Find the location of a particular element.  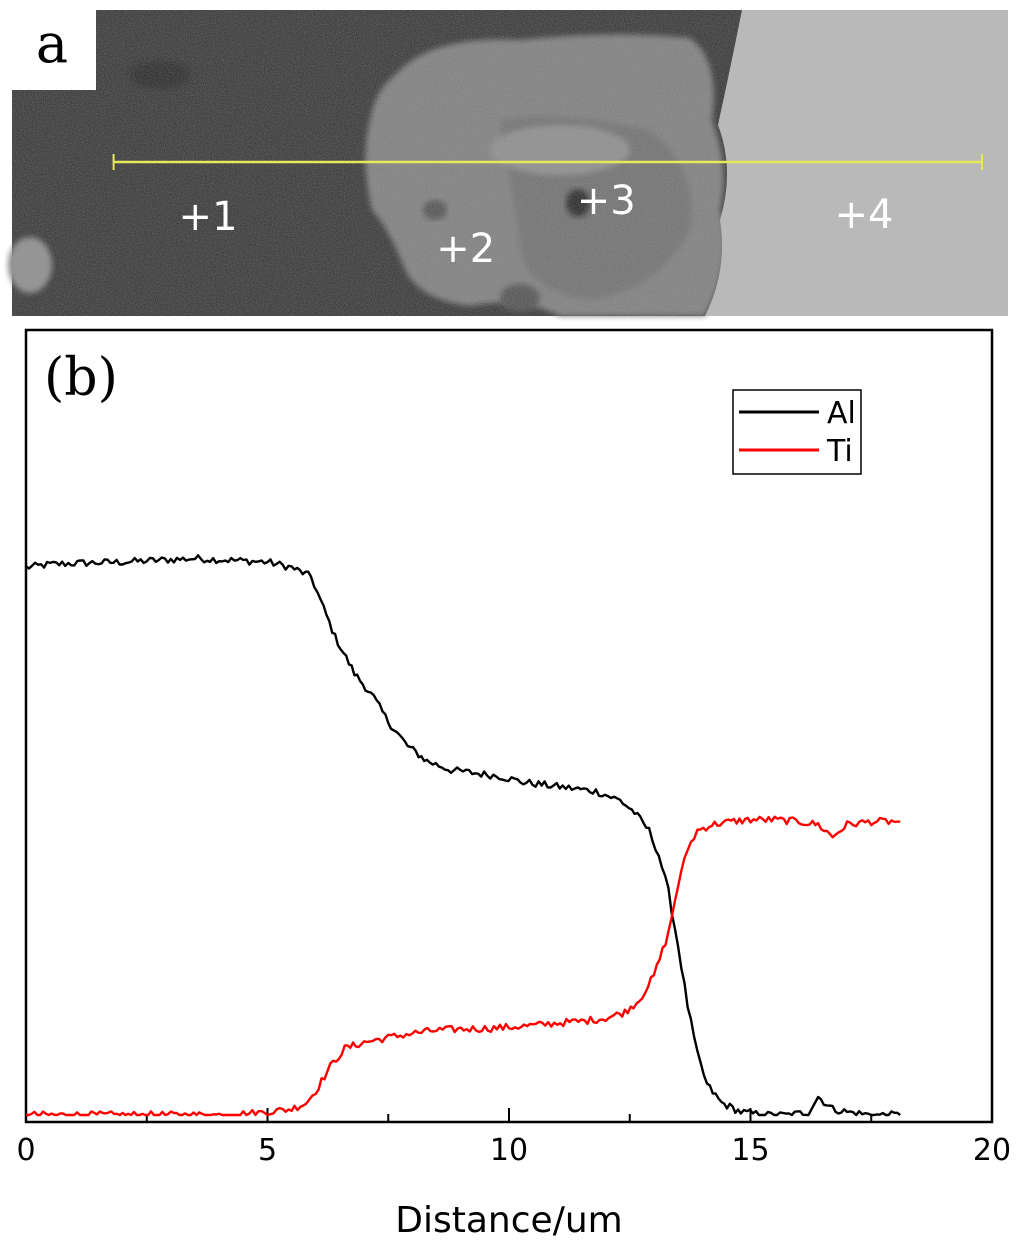

line-scan-path is located at coordinates (547, 162).